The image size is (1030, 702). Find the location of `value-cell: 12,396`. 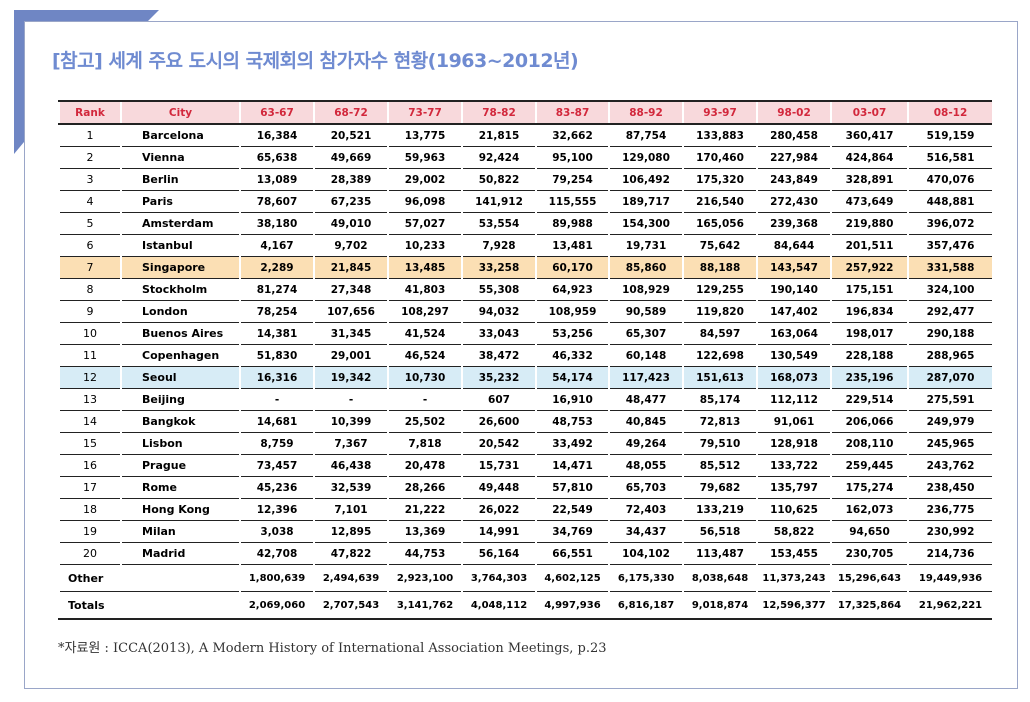

value-cell: 12,396 is located at coordinates (276, 509).